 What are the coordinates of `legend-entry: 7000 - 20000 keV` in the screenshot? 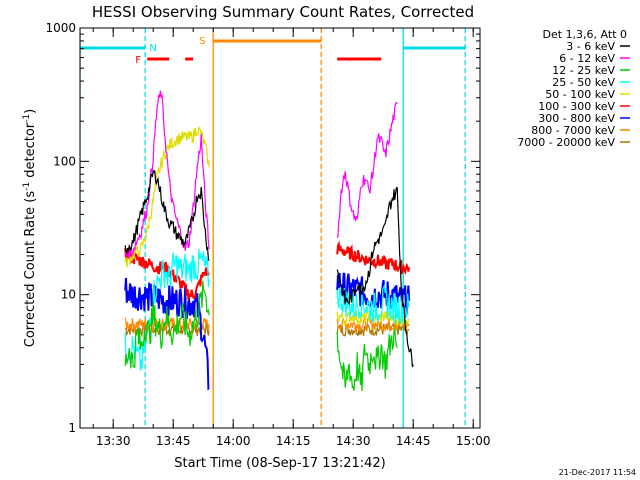 It's located at (566, 142).